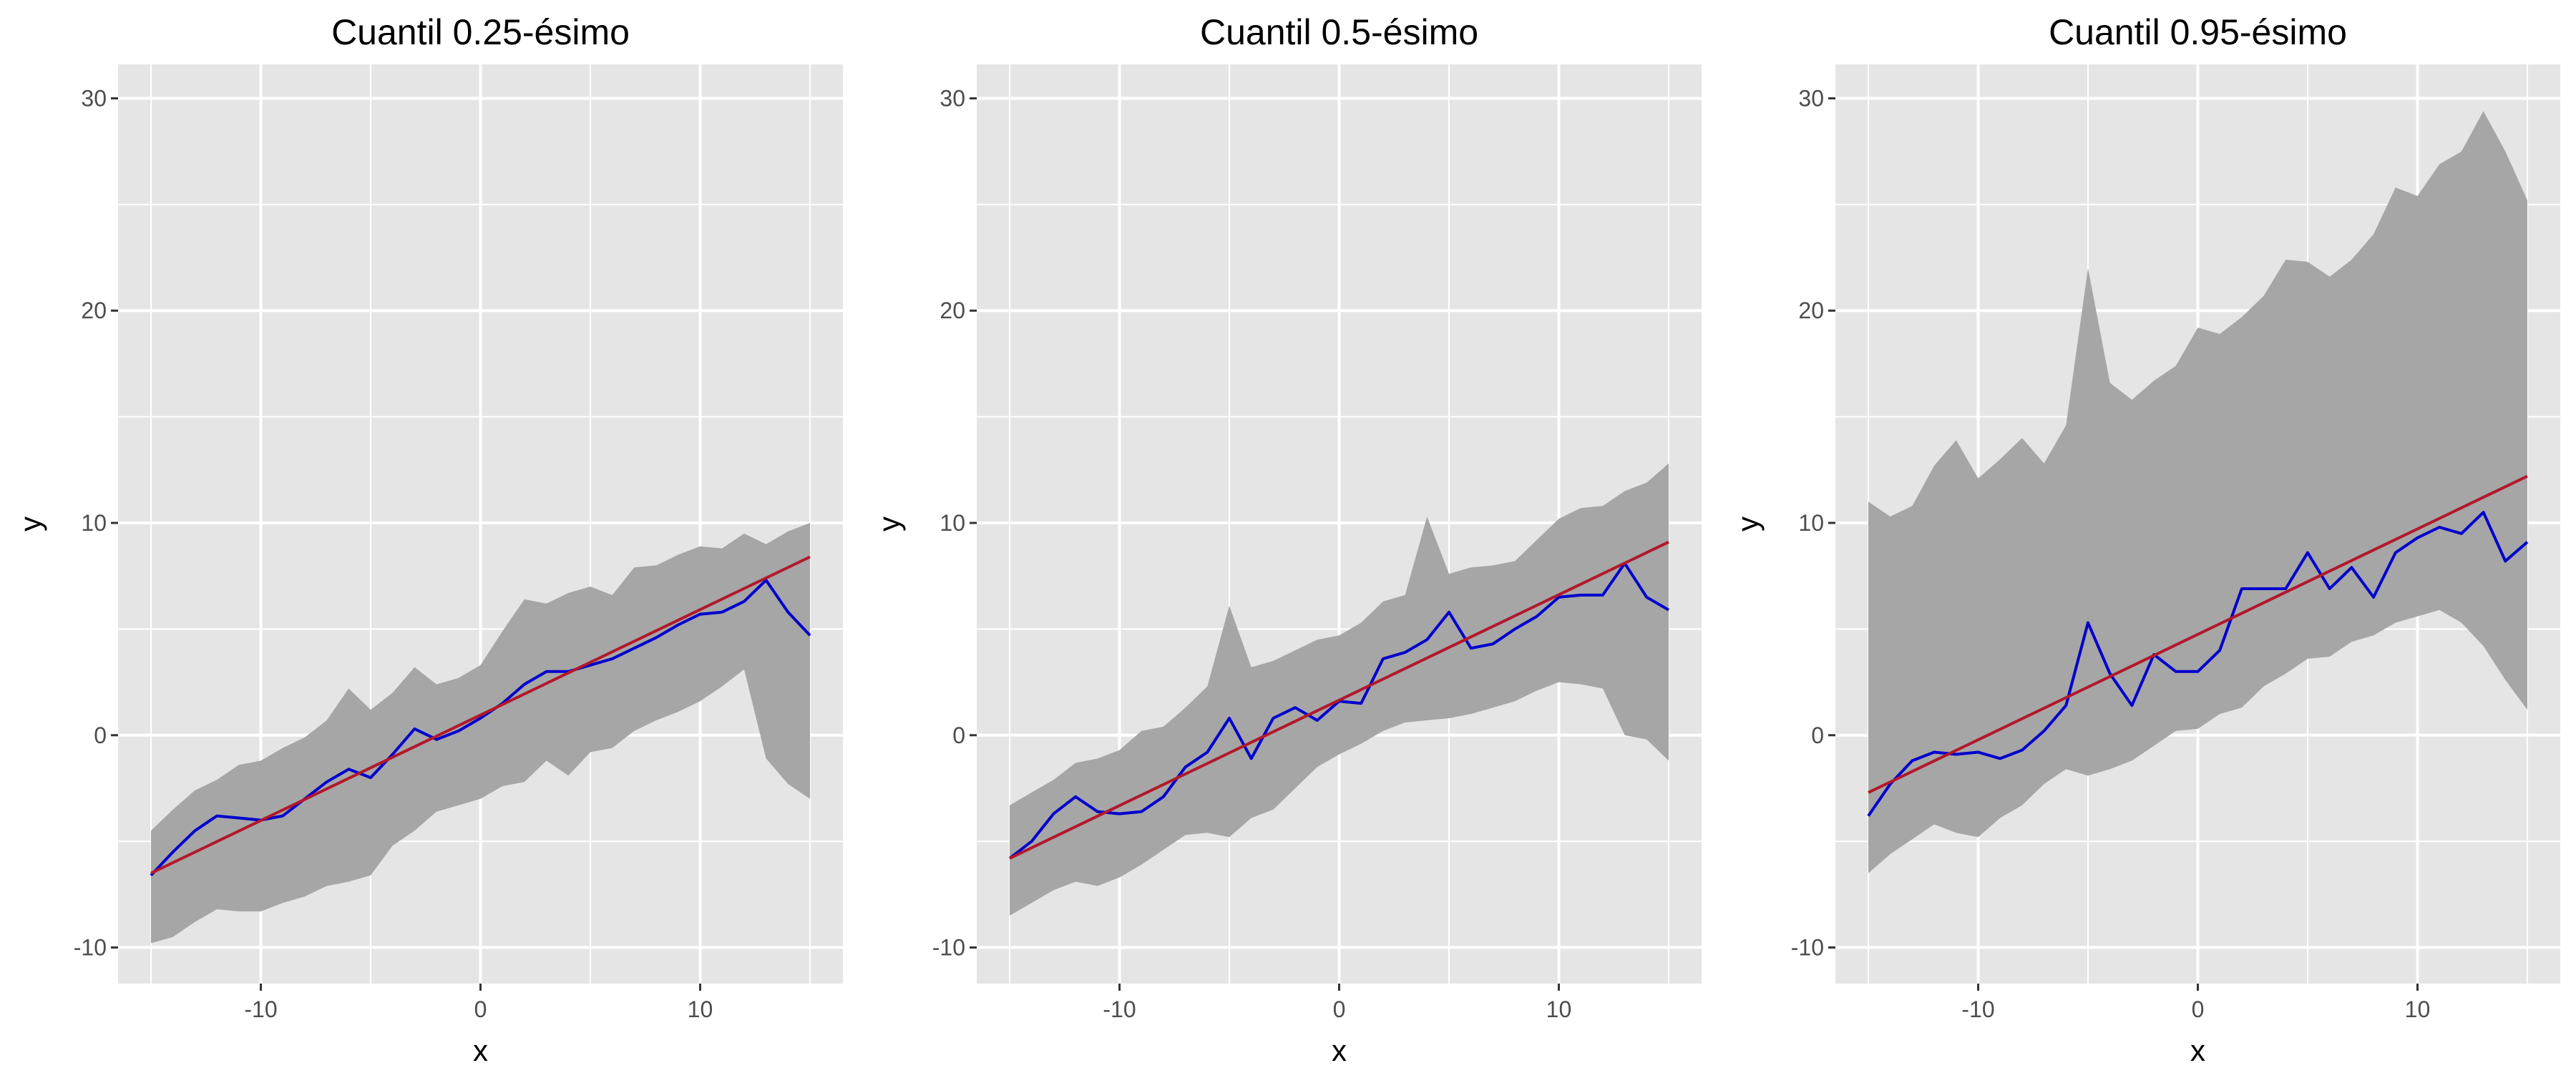  Describe the element at coordinates (1339, 32) in the screenshot. I see `panel-title: Cuantil 0.5-ésimo` at that location.